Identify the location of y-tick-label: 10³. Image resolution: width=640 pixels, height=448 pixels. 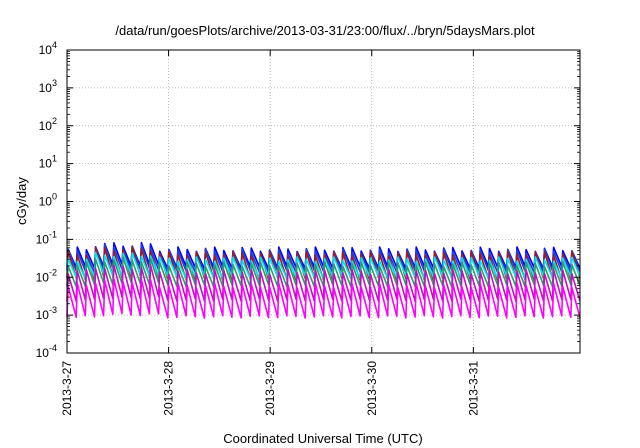
(48, 86).